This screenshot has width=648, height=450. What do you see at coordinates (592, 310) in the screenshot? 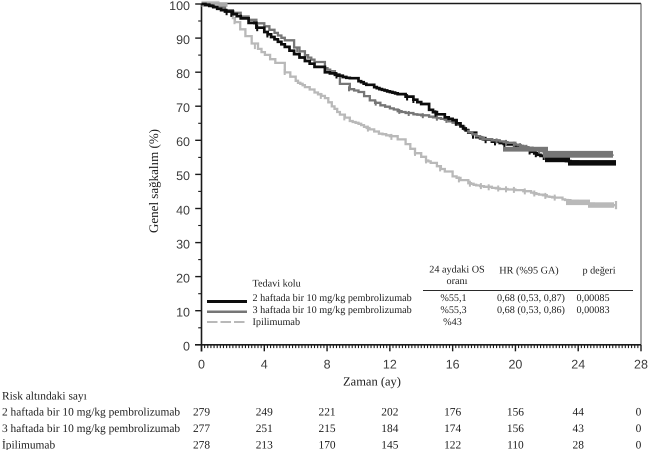
I see `svg-text: 0,00083` at bounding box center [592, 310].